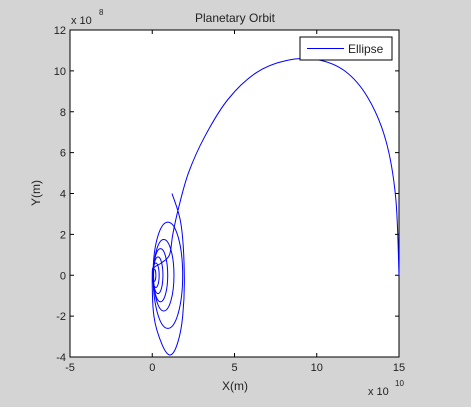 The height and width of the screenshot is (407, 471). I want to click on x-axis-label: X(m), so click(235, 386).